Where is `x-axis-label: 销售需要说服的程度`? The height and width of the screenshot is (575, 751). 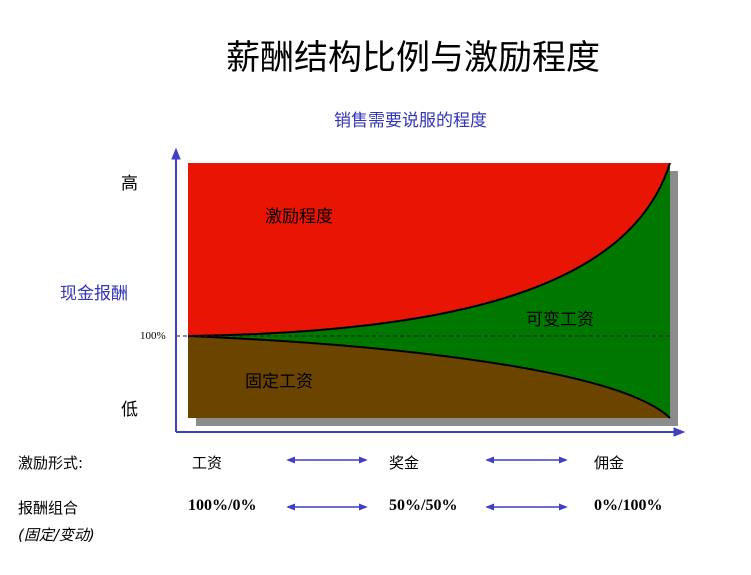
x-axis-label: 销售需要说服的程度 is located at coordinates (410, 121).